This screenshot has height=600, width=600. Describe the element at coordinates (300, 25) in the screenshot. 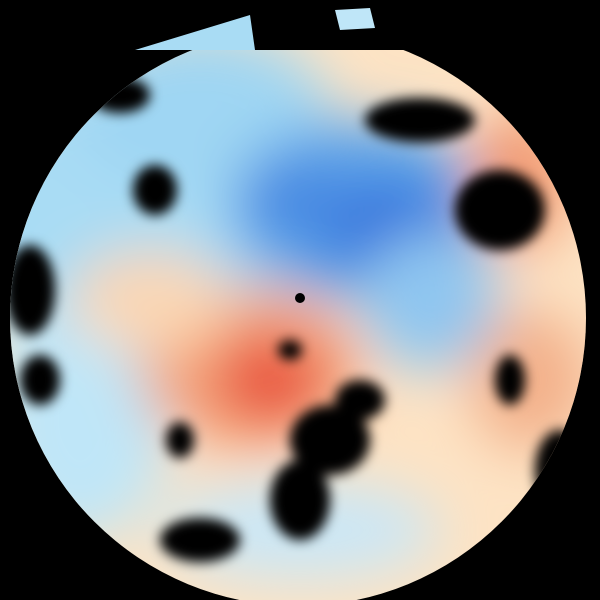

I see `top-mask` at that location.